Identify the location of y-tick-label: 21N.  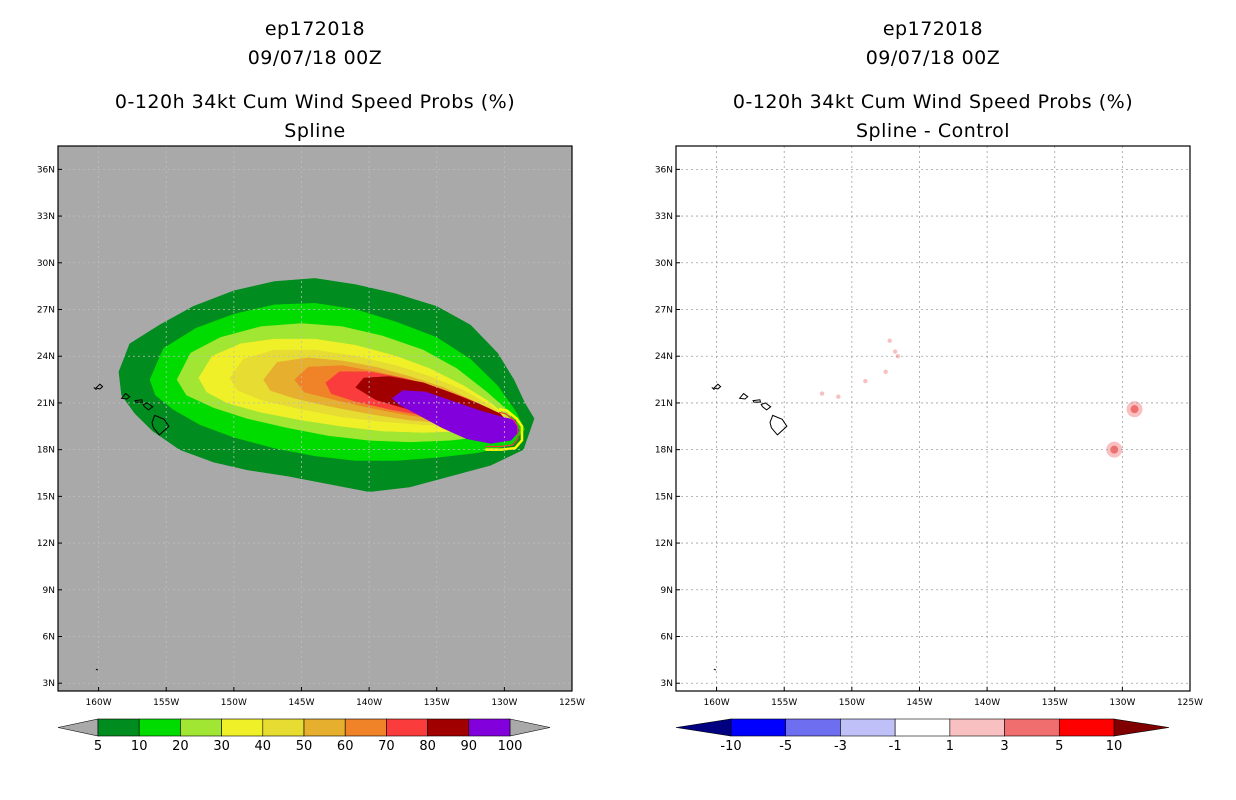
(46, 404).